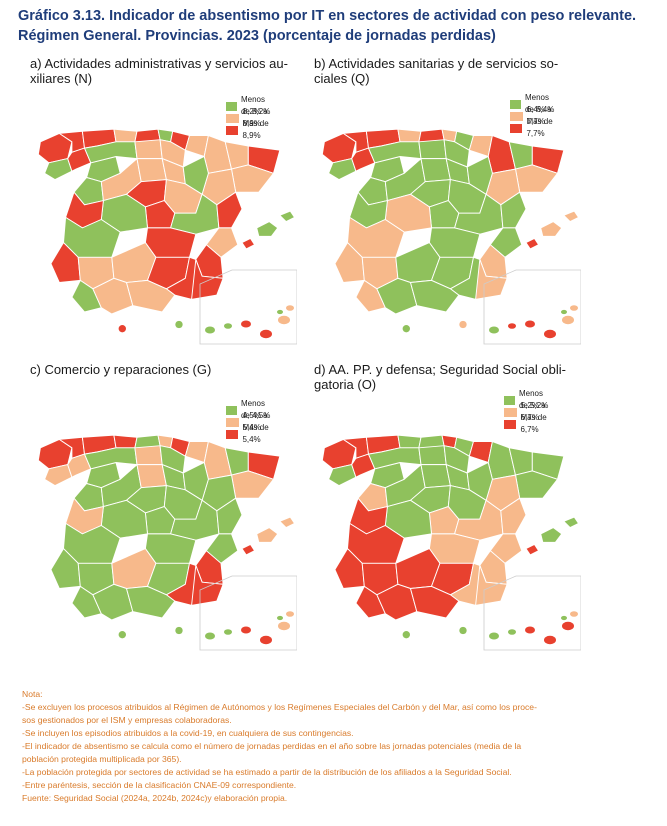 The height and width of the screenshot is (826, 667). Describe the element at coordinates (121, 369) in the screenshot. I see `panel-title-line1: c) Comercio y reparaciones (G)` at that location.